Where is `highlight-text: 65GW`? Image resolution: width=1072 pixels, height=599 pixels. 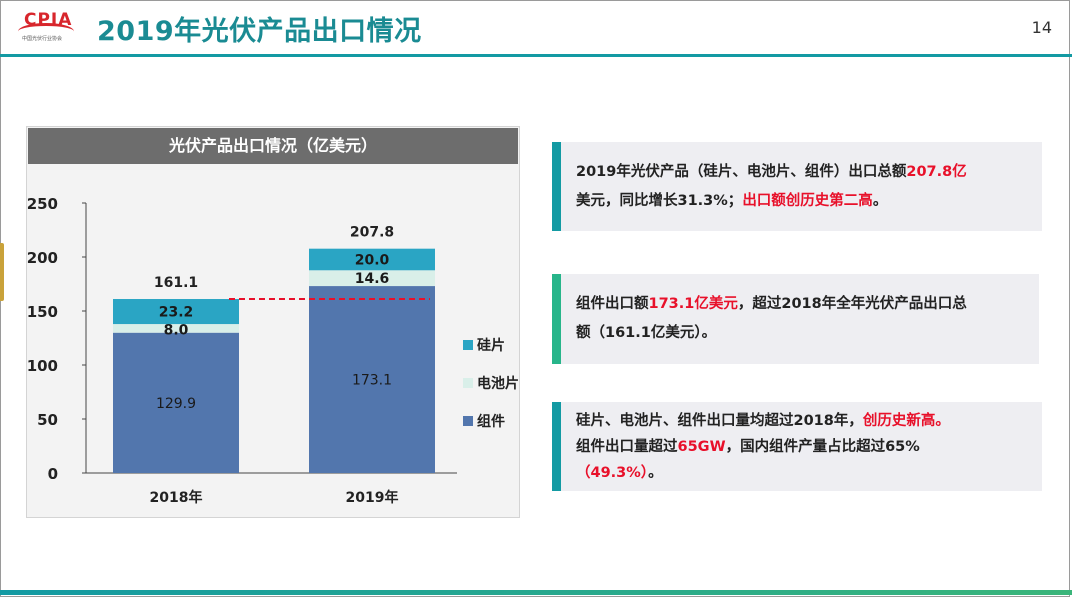 highlight-text: 65GW is located at coordinates (701, 447).